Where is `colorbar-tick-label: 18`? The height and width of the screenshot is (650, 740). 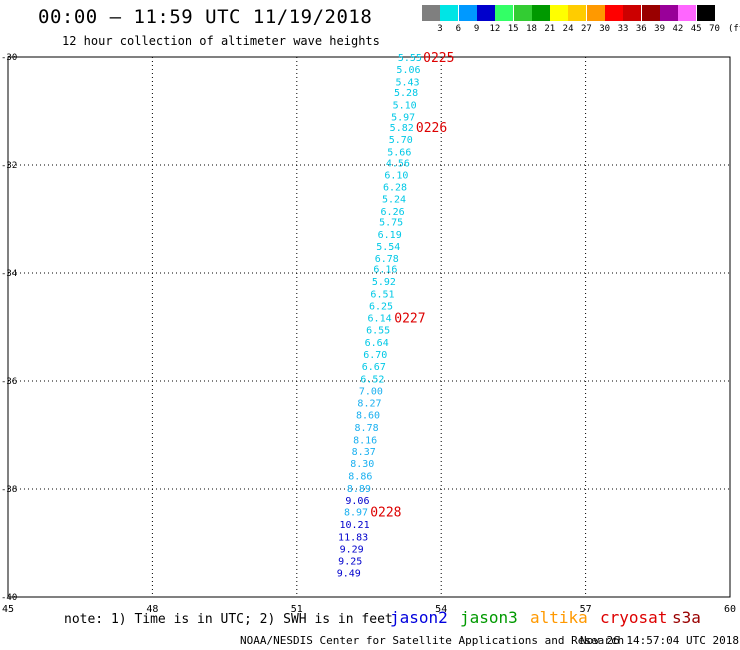 colorbar-tick-label: 18 is located at coordinates (531, 29).